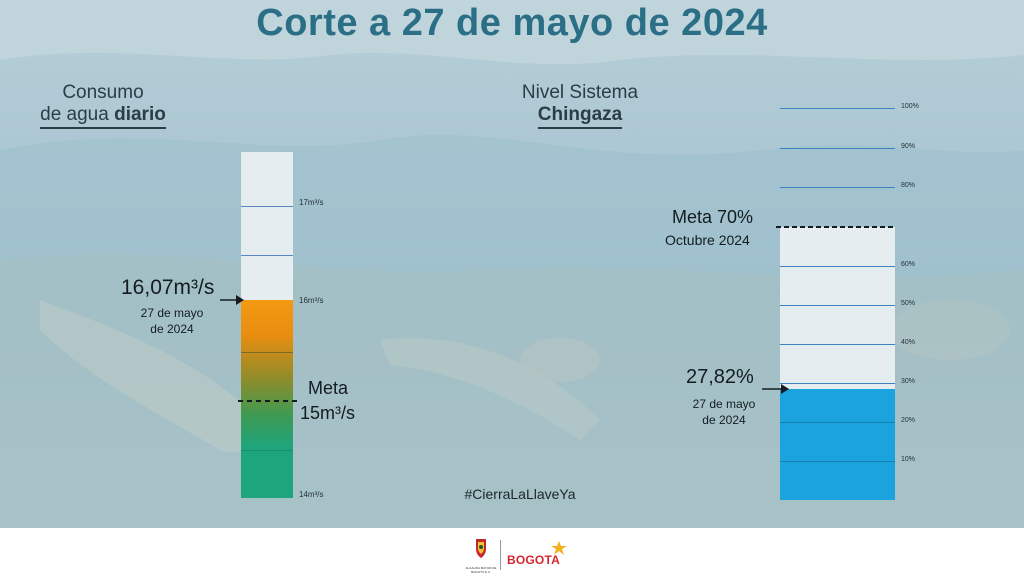 The image size is (1024, 576). I want to click on footer-divider, so click(500, 555).